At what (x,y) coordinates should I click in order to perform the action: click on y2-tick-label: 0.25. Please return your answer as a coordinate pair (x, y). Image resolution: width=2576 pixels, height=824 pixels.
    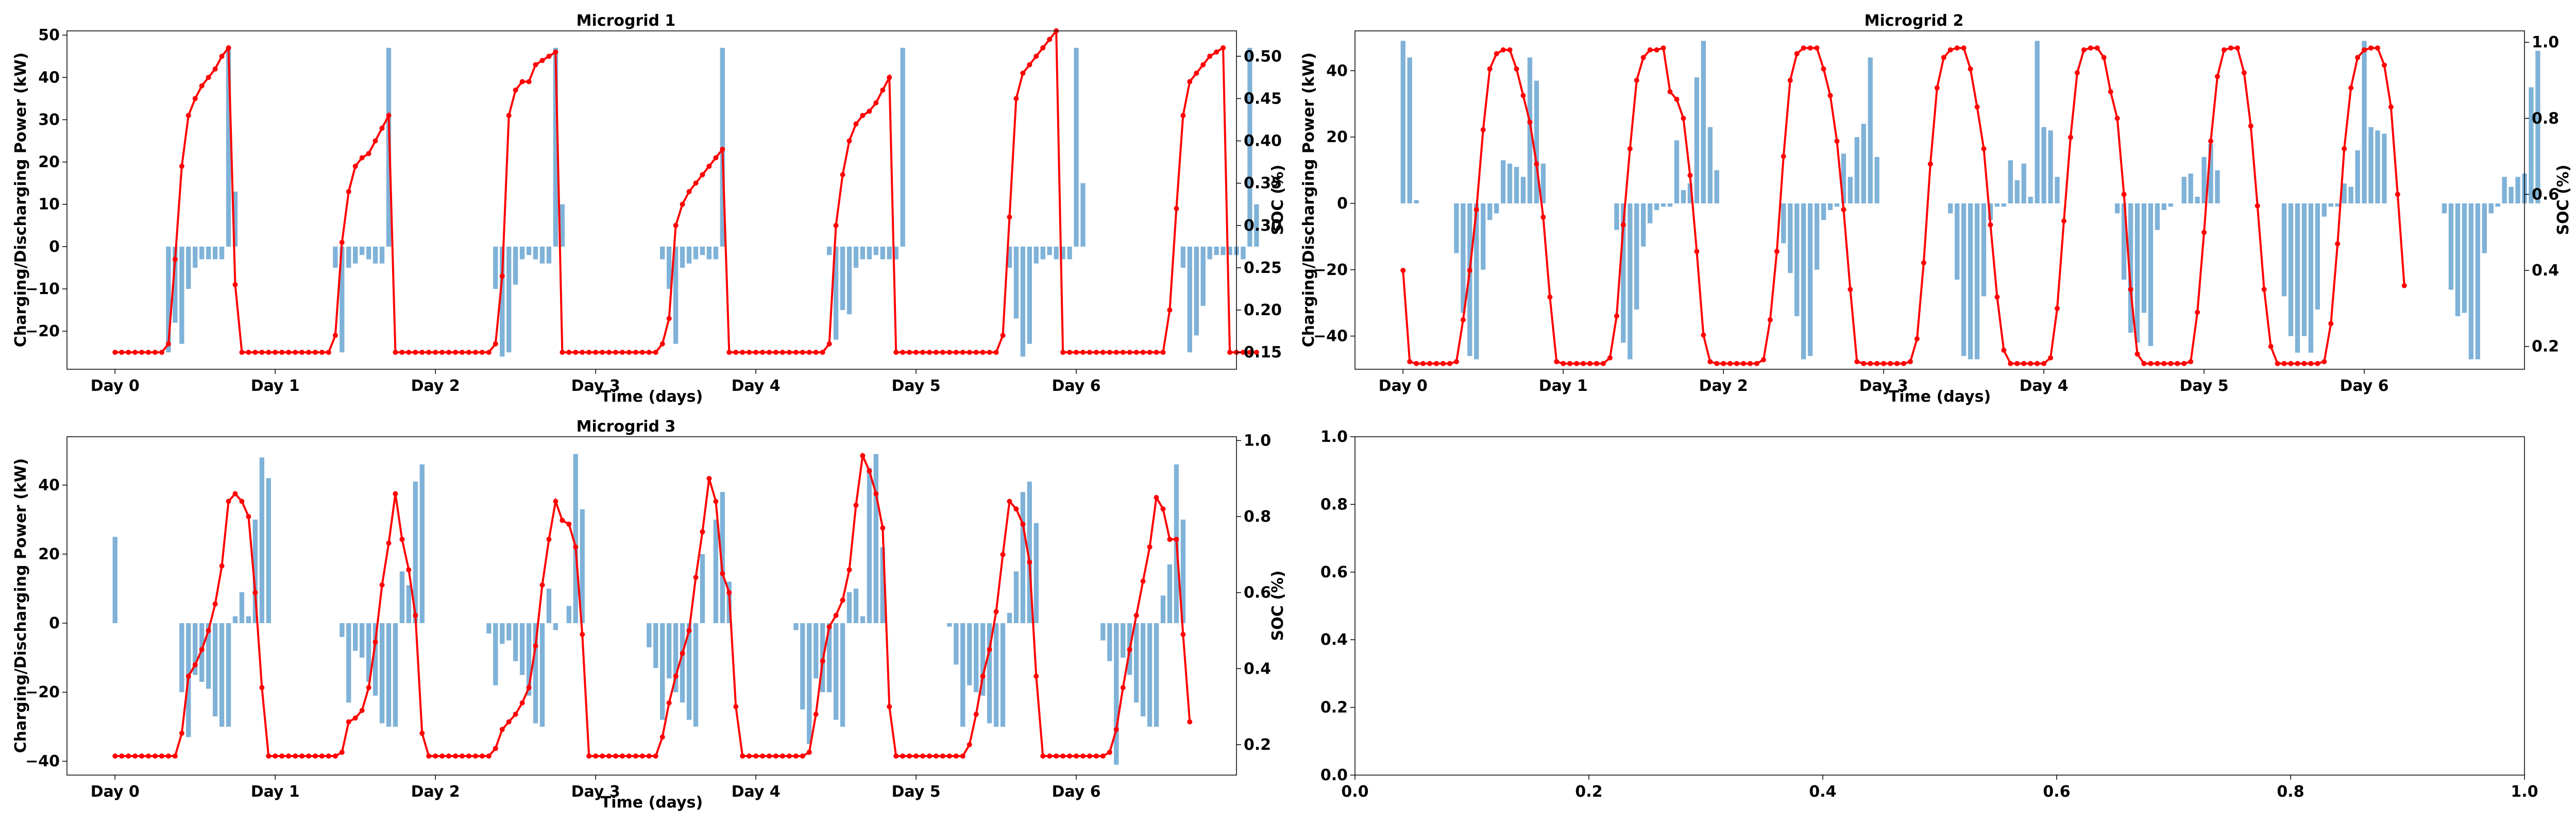
    Looking at the image, I should click on (1263, 268).